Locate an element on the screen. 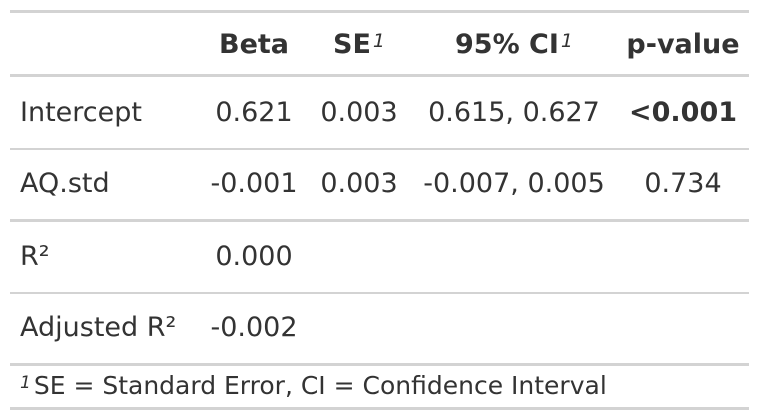 The image size is (759, 420). footnote-bottom-rule is located at coordinates (379, 408).